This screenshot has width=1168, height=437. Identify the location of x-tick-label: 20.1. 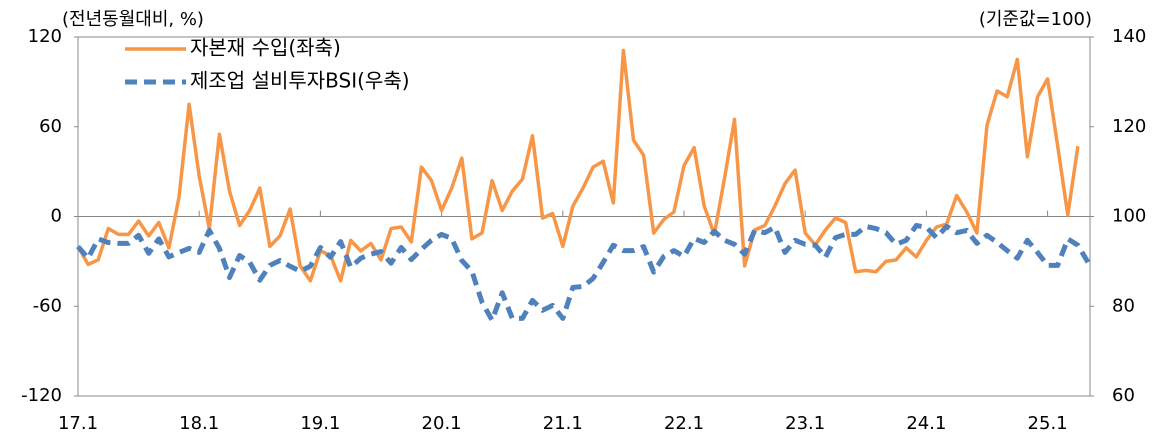
(442, 423).